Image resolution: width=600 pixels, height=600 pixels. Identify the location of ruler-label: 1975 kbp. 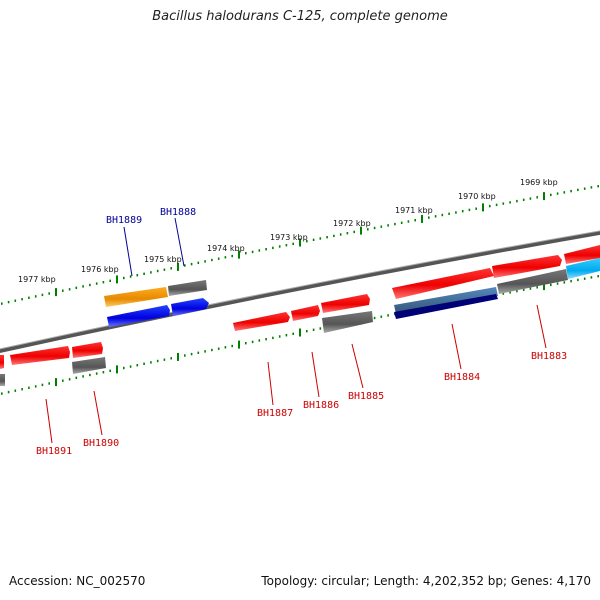
(163, 259).